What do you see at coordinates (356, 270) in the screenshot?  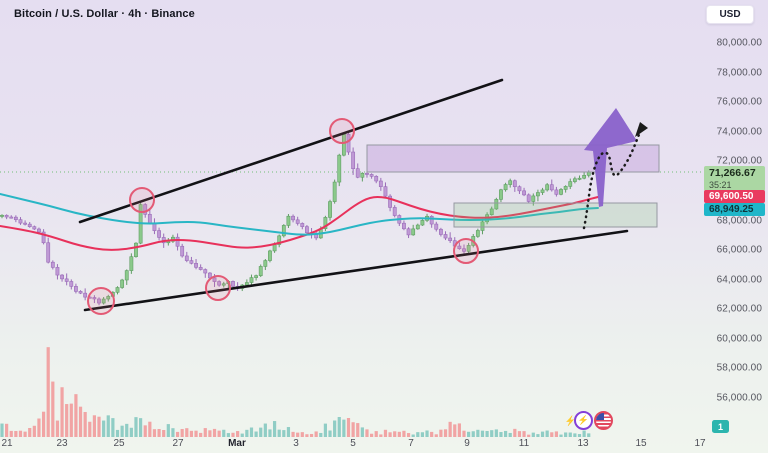 I see `trendline-lower` at bounding box center [356, 270].